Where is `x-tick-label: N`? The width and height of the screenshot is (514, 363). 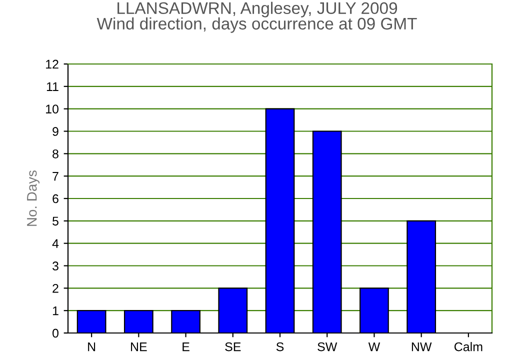
x-tick-label: N is located at coordinates (92, 347).